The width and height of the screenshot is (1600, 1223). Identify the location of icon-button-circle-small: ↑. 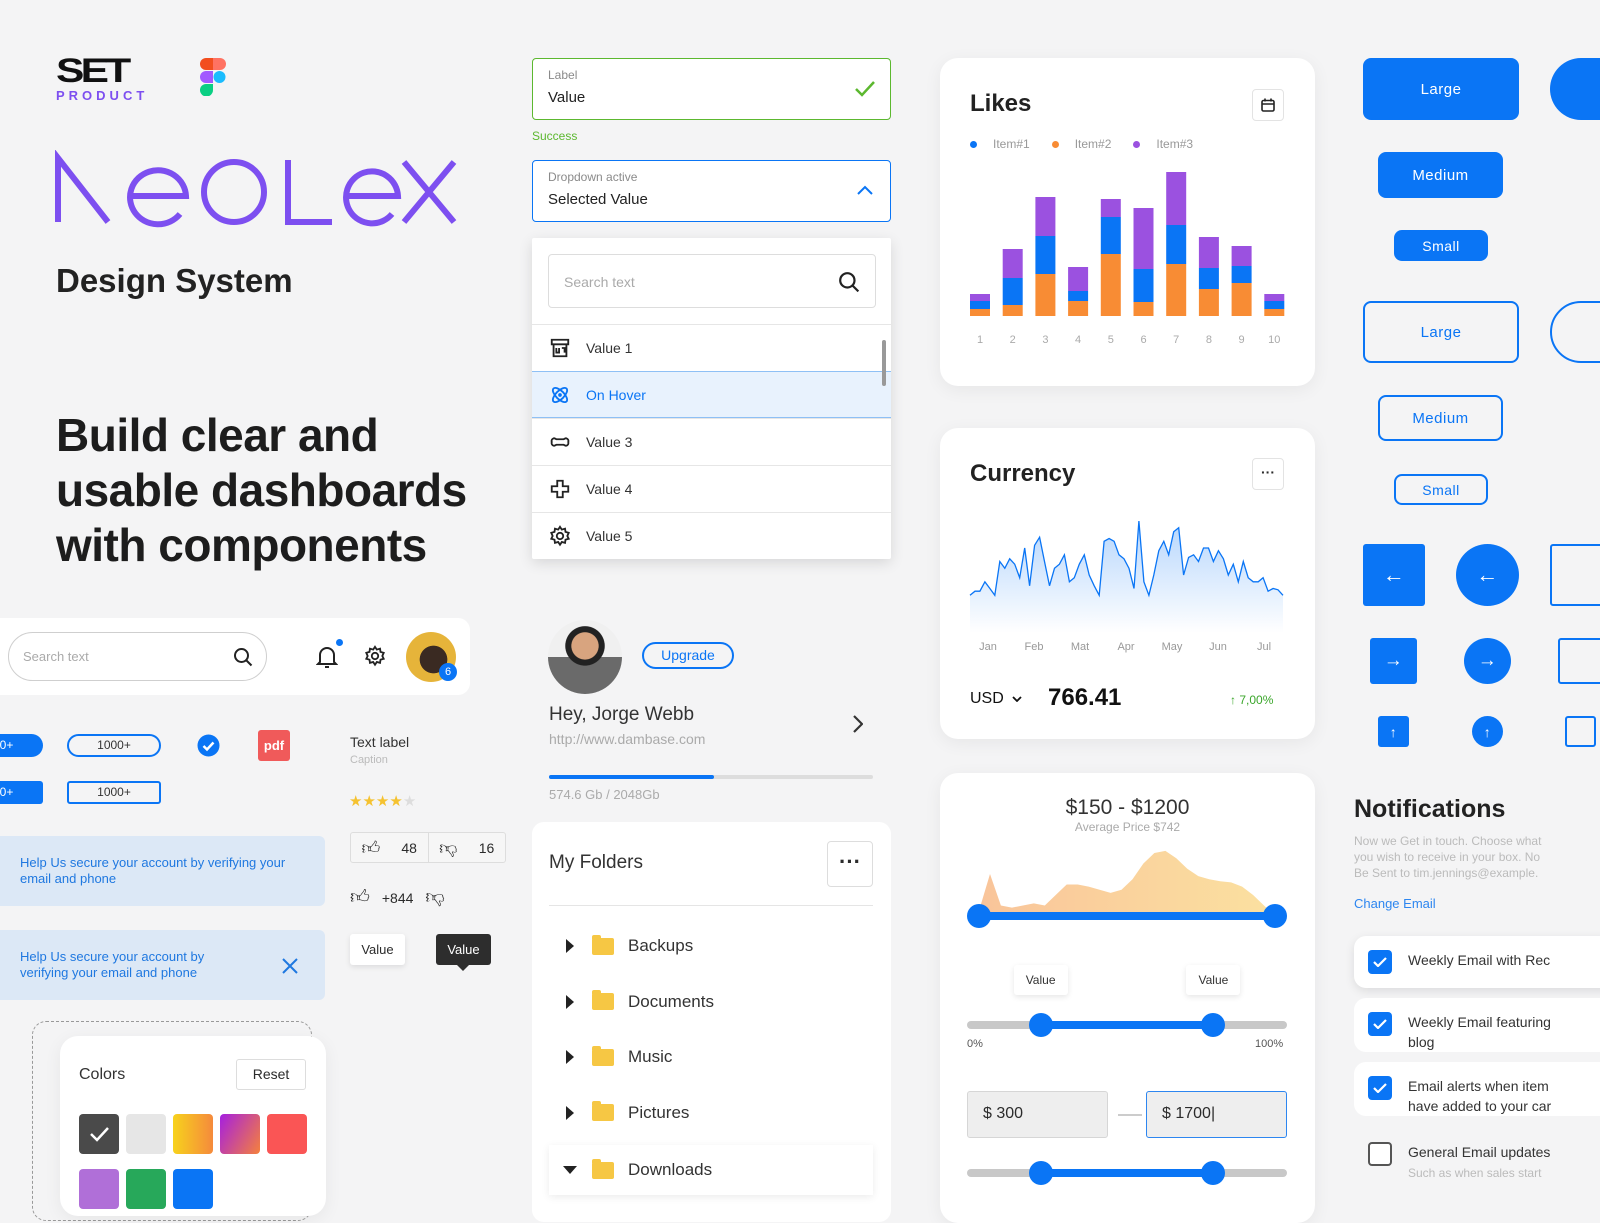
(1487, 731).